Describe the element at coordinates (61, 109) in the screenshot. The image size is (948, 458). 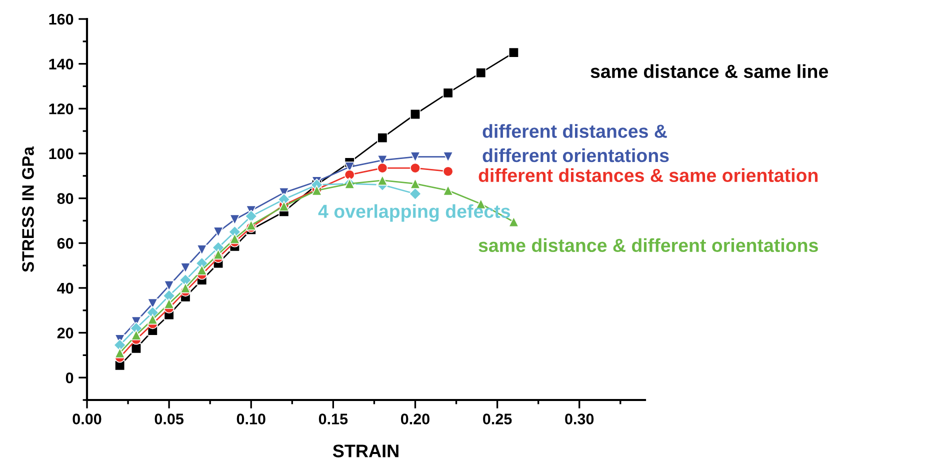
I see `y-tick-label: 120` at that location.